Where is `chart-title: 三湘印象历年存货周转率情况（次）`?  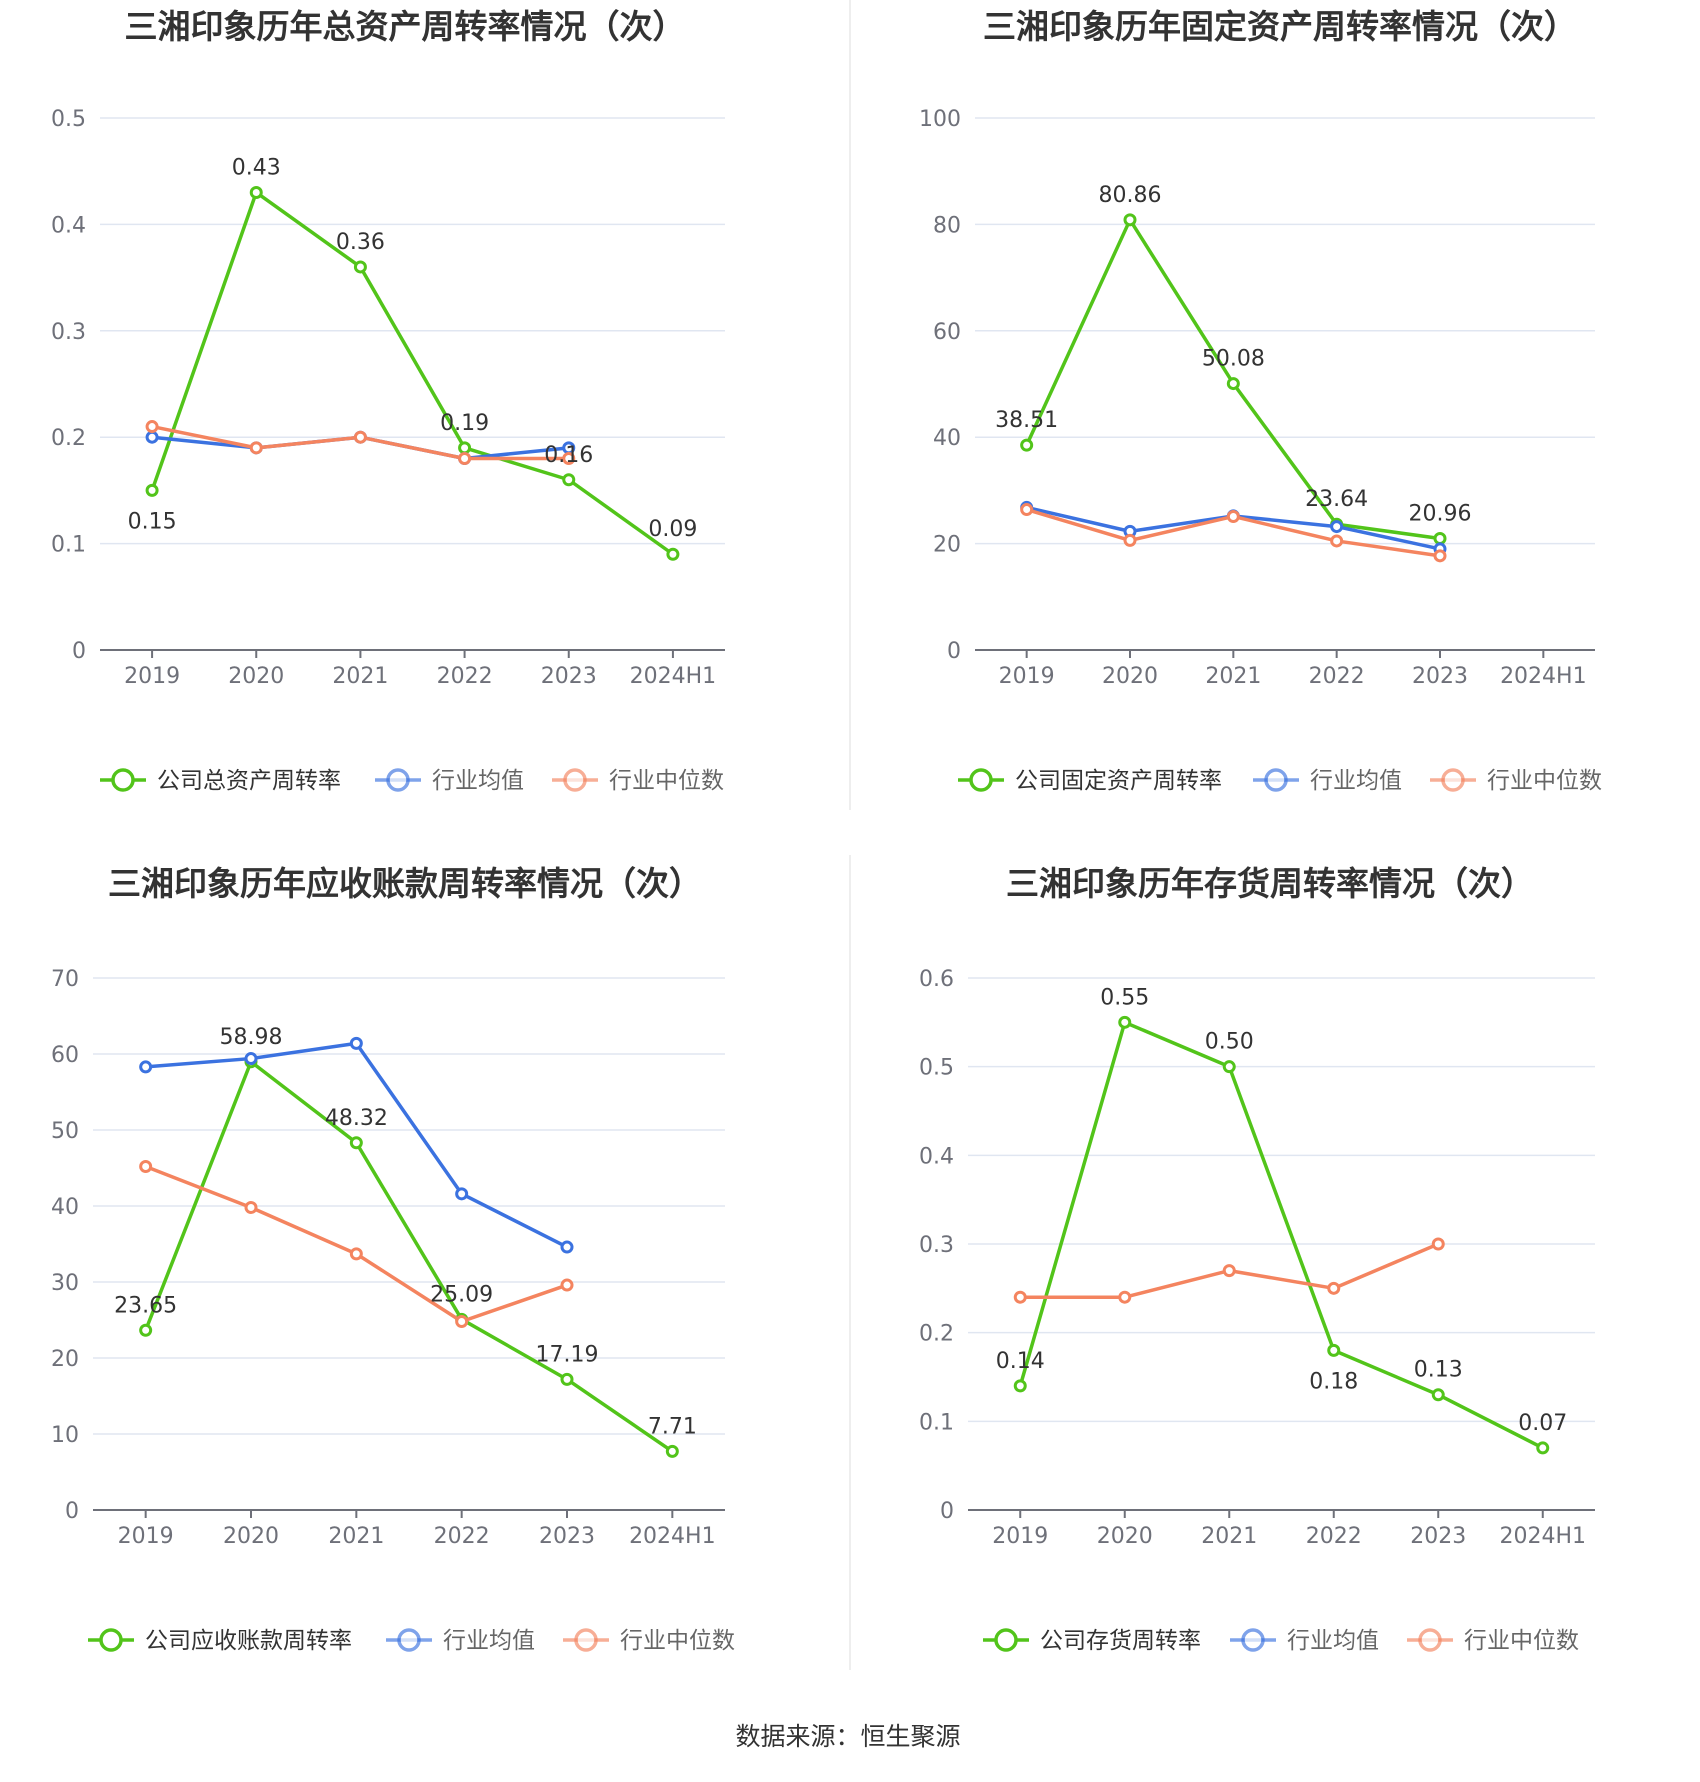 chart-title: 三湘印象历年存货周转率情况（次） is located at coordinates (1270, 883).